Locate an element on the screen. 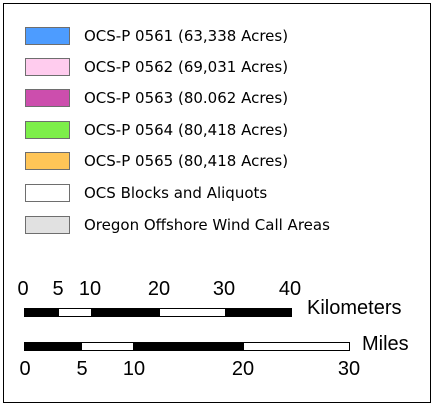  blue-swatch-icon is located at coordinates (47, 36).